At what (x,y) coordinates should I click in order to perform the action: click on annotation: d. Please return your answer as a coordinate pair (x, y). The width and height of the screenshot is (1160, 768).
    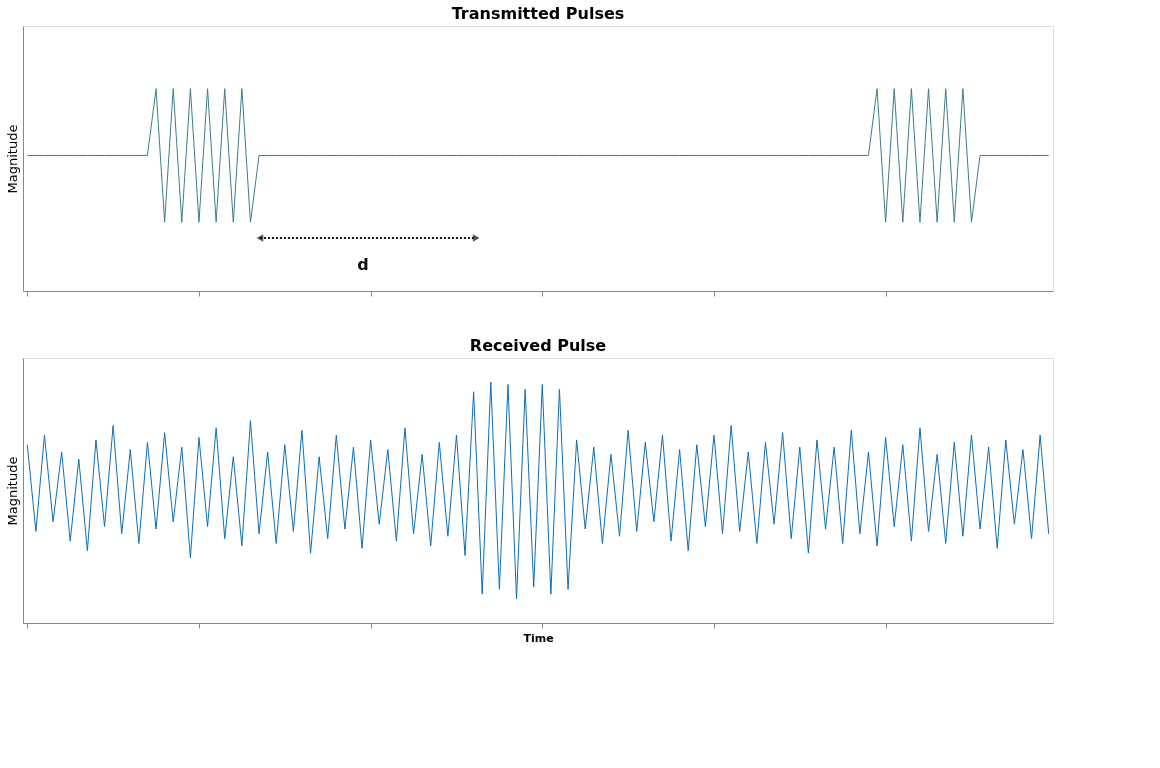
    Looking at the image, I should click on (363, 264).